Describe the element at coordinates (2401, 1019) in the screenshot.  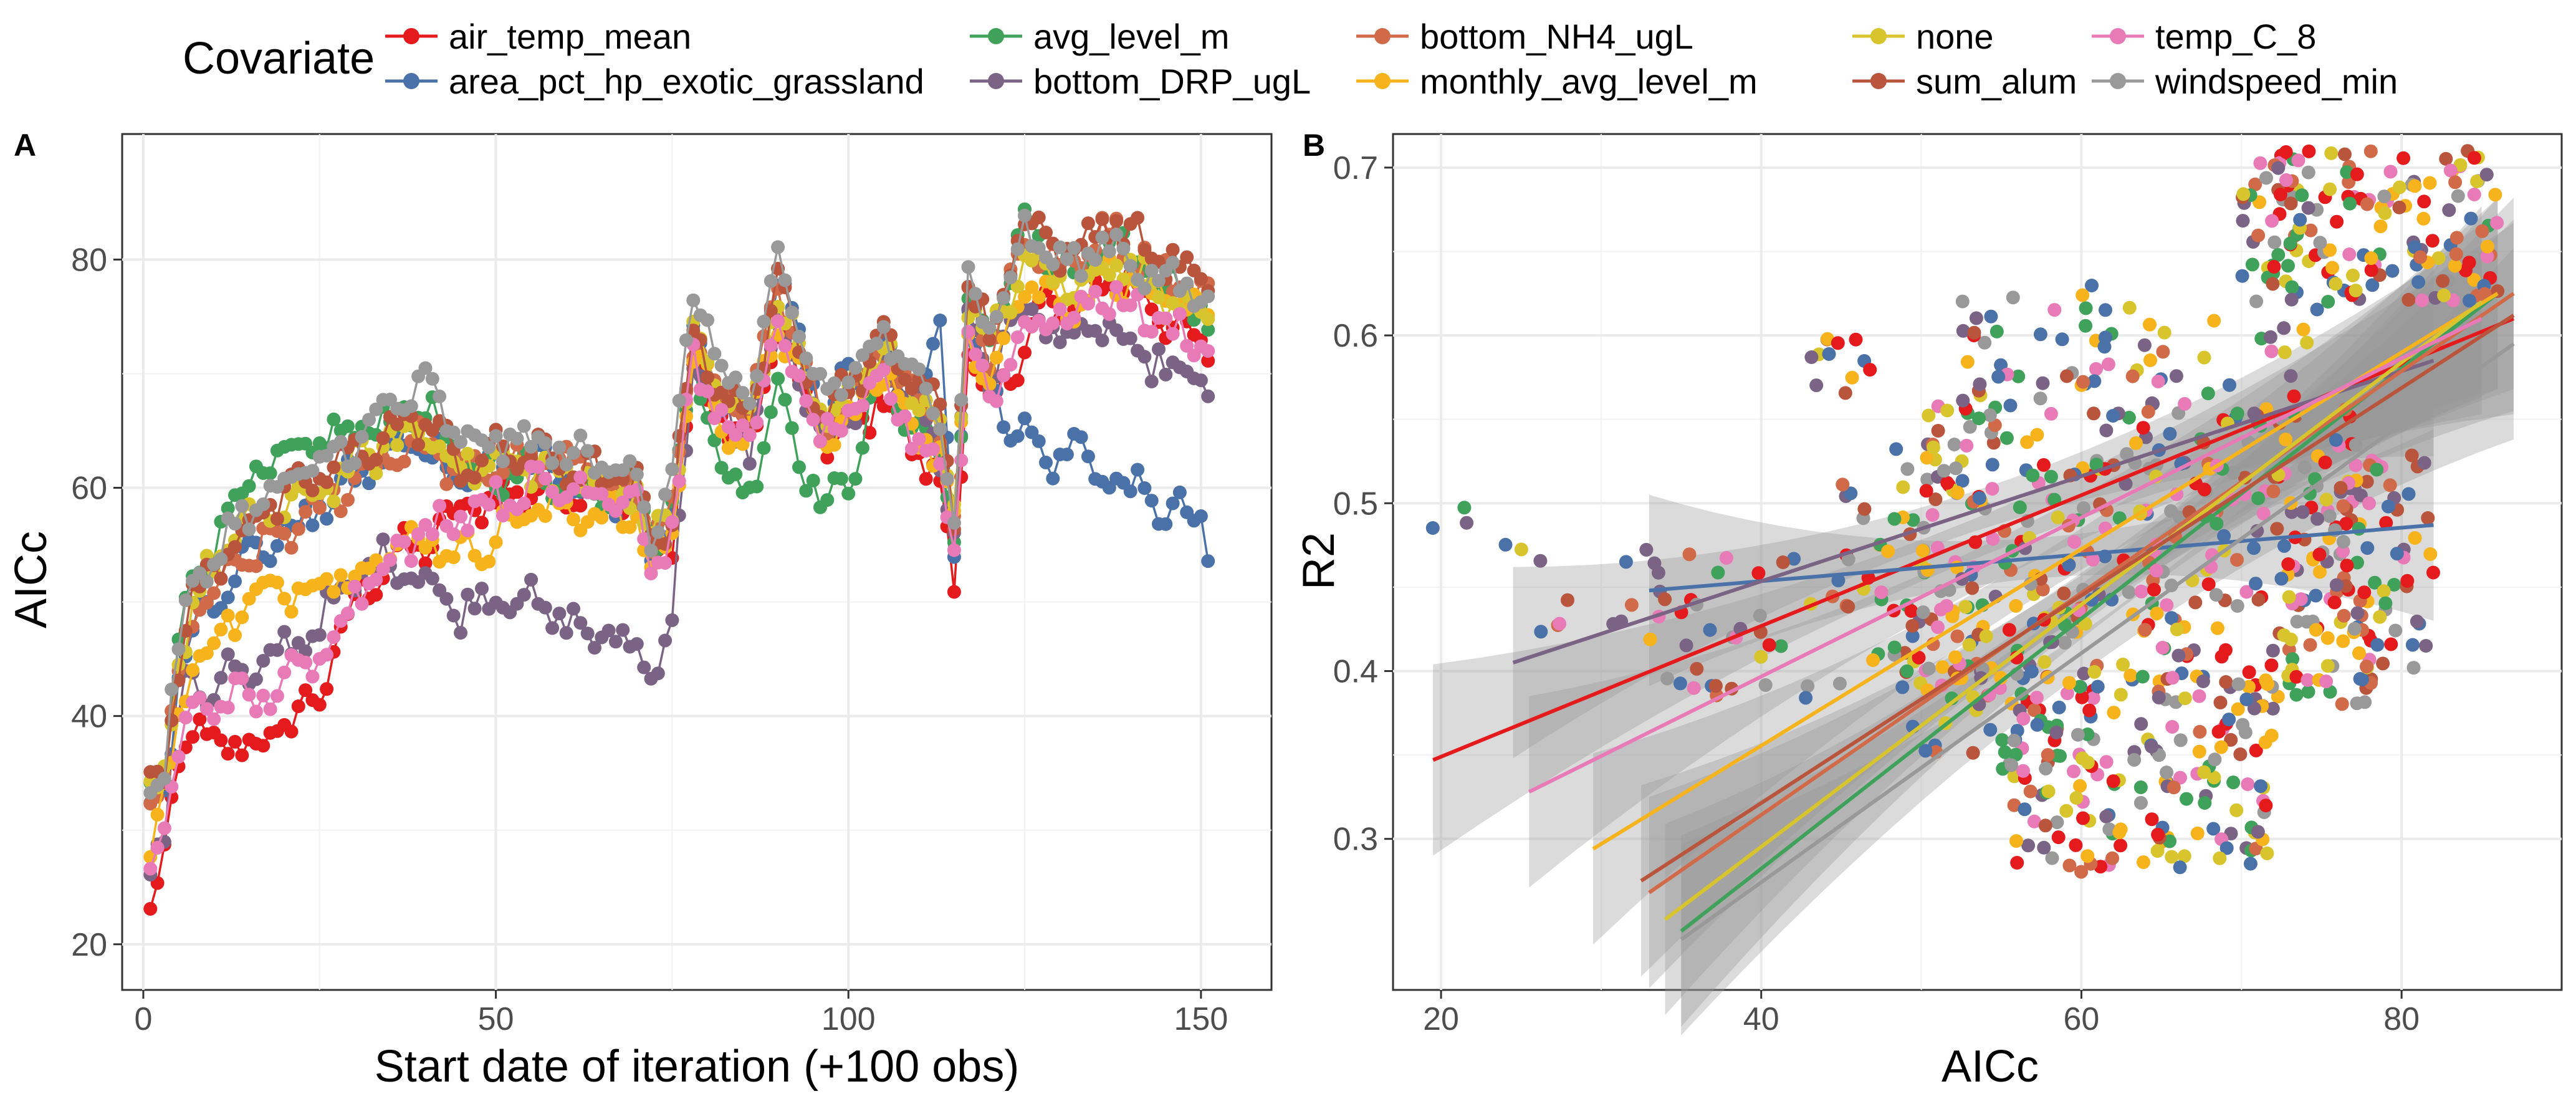
I see `x-tick-label: 80` at that location.